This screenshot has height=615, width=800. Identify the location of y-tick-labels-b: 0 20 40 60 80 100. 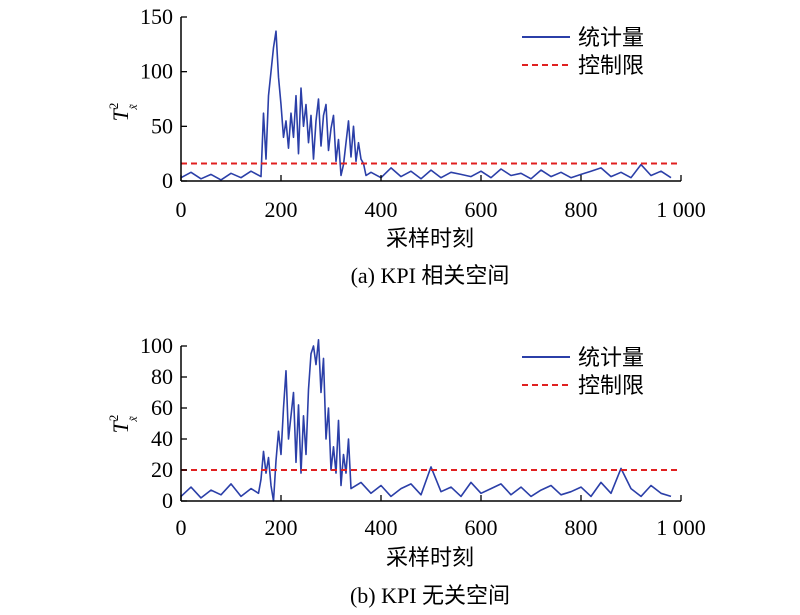
(156, 423).